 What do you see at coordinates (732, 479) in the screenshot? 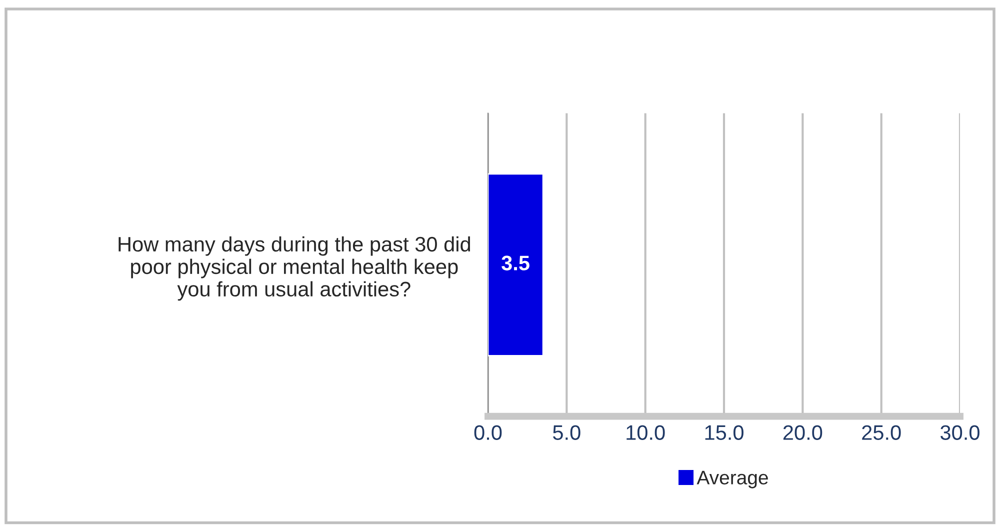
I see `legend-label: Average` at bounding box center [732, 479].